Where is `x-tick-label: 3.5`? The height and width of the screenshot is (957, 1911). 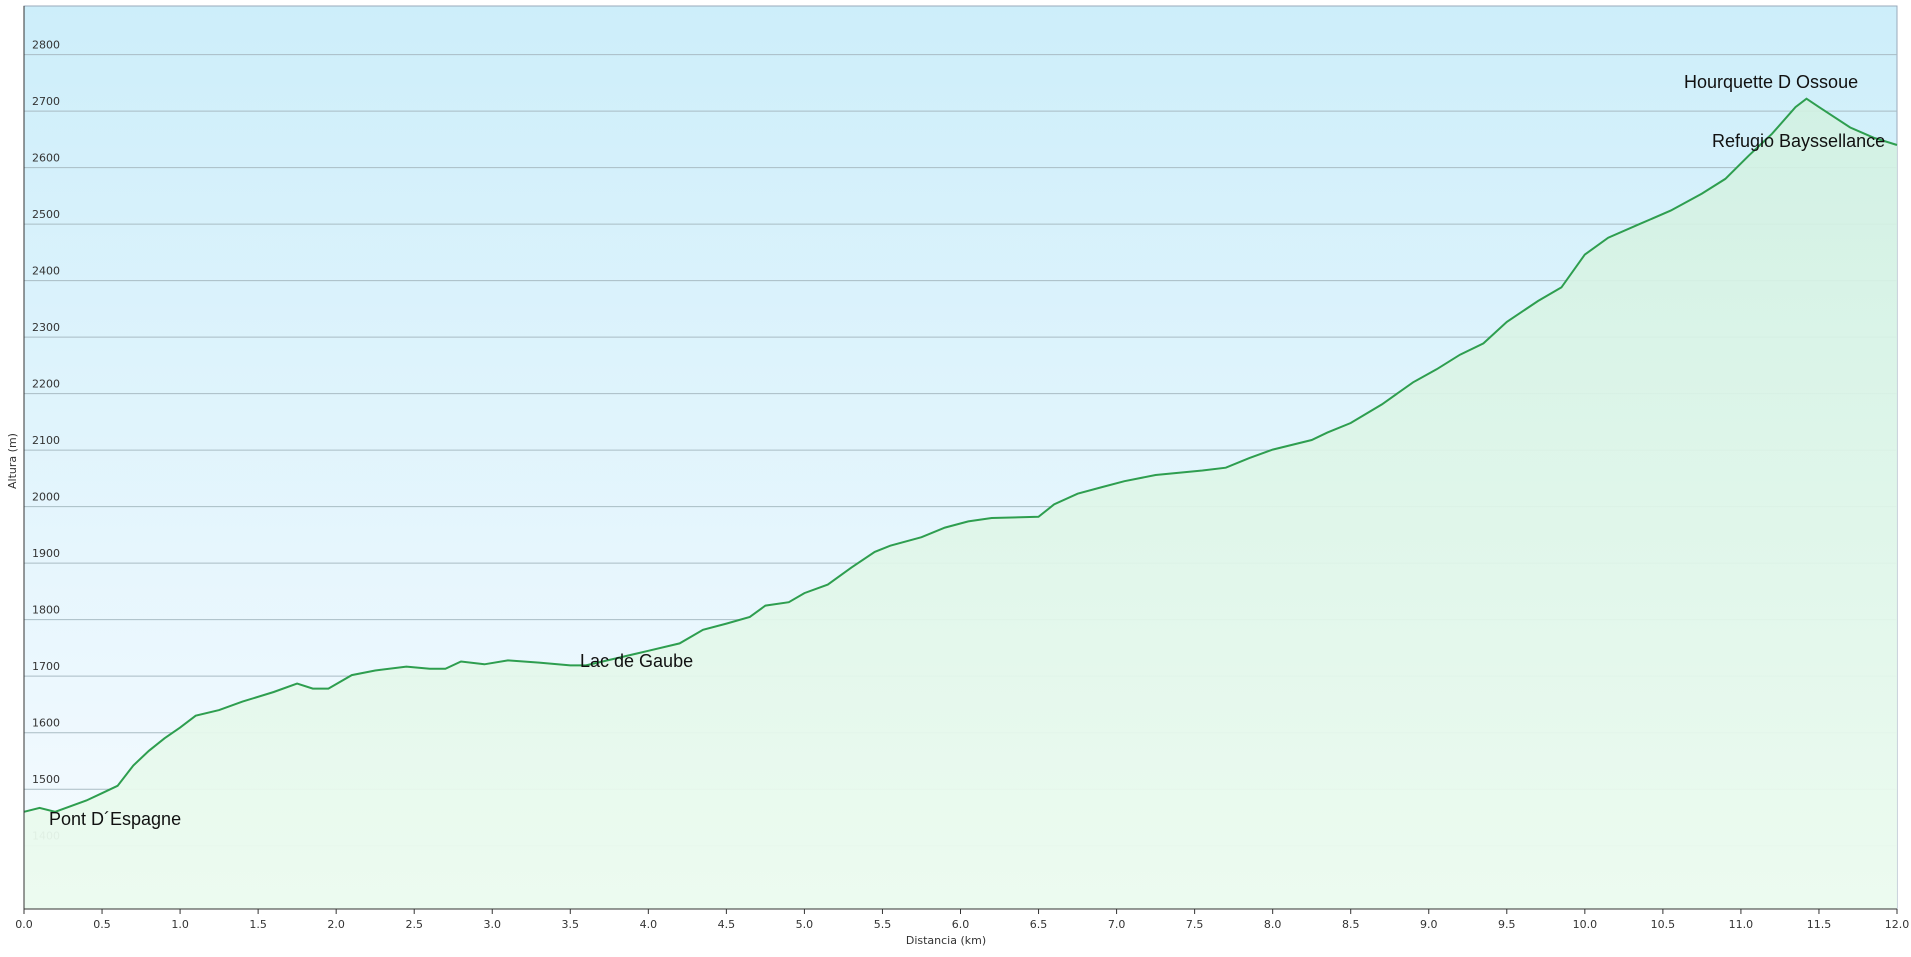 x-tick-label: 3.5 is located at coordinates (571, 924).